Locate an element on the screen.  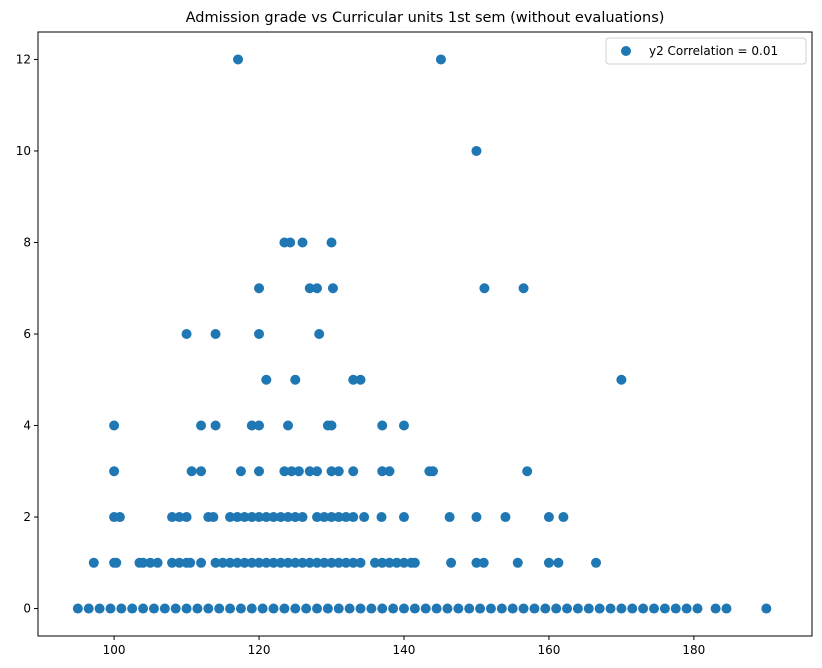
y-tick-label: 0 is located at coordinates (27, 609).